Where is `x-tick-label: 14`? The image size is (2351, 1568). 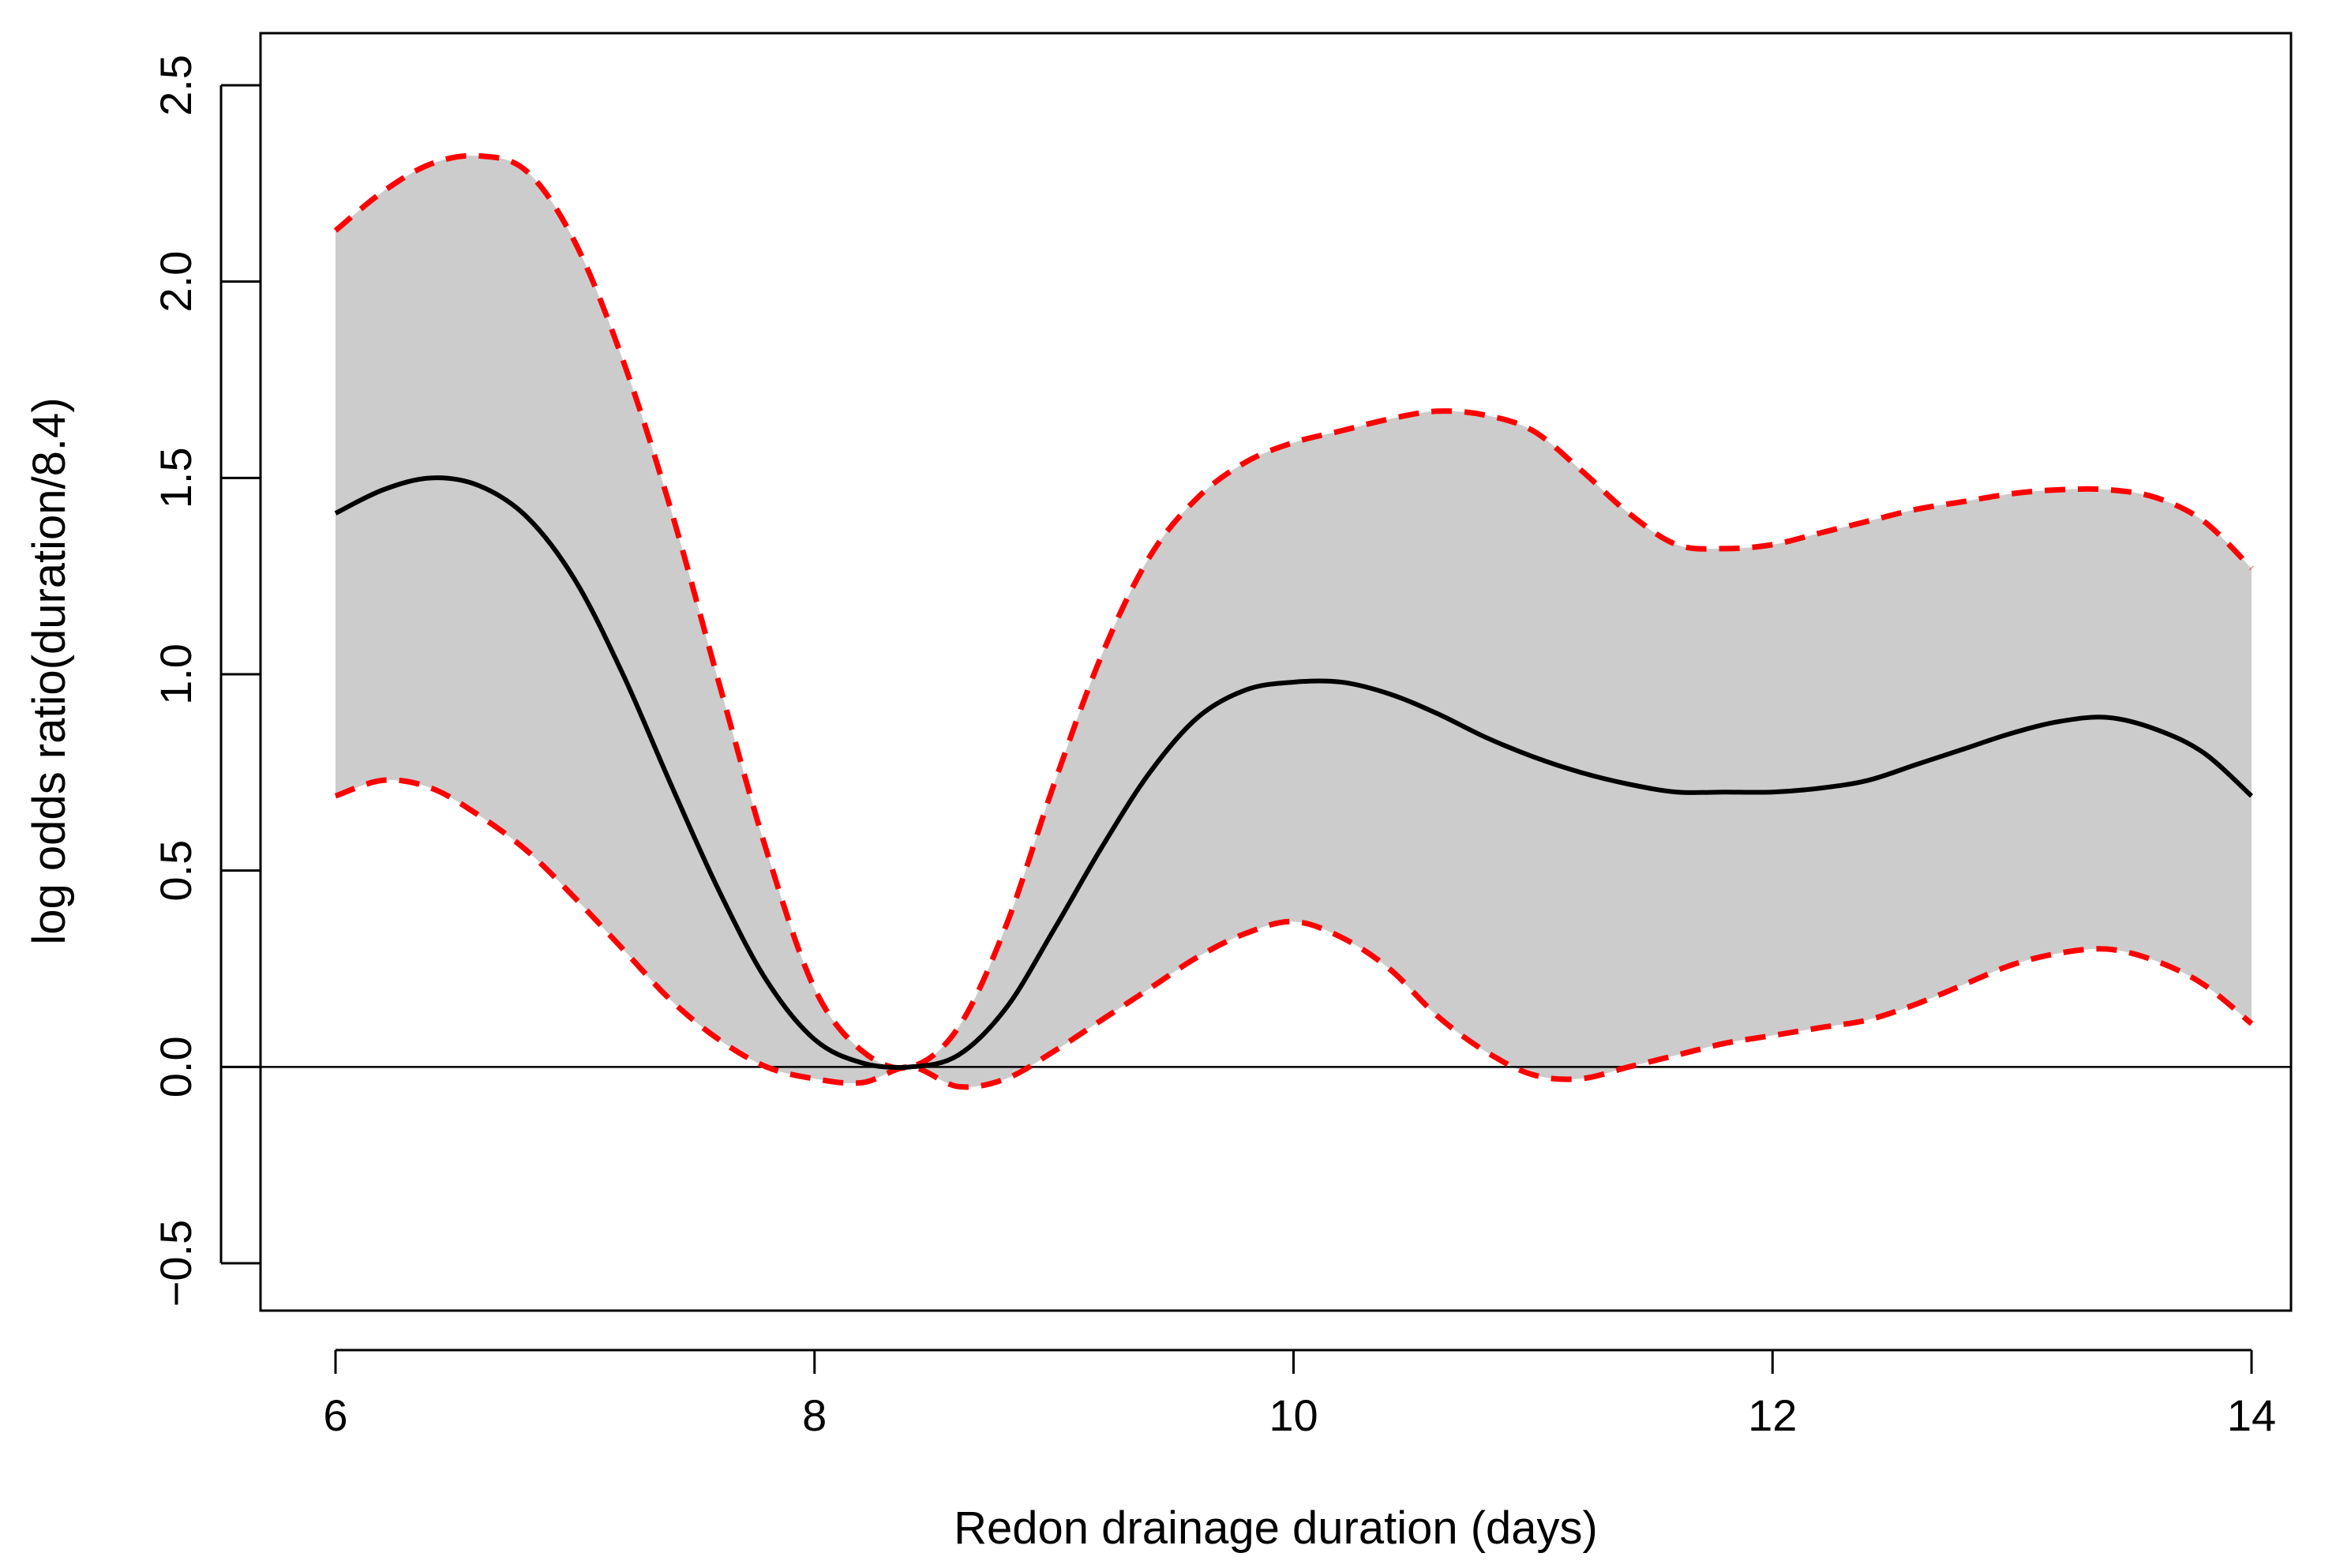
x-tick-label: 14 is located at coordinates (2251, 1415).